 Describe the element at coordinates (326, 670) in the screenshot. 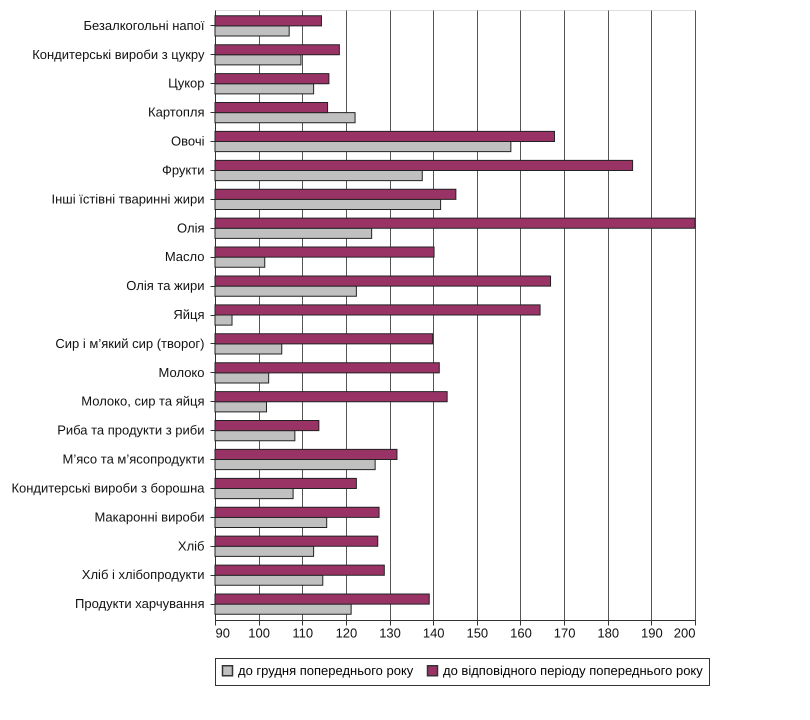

I see `legend-label: до грудня попереднього року` at that location.